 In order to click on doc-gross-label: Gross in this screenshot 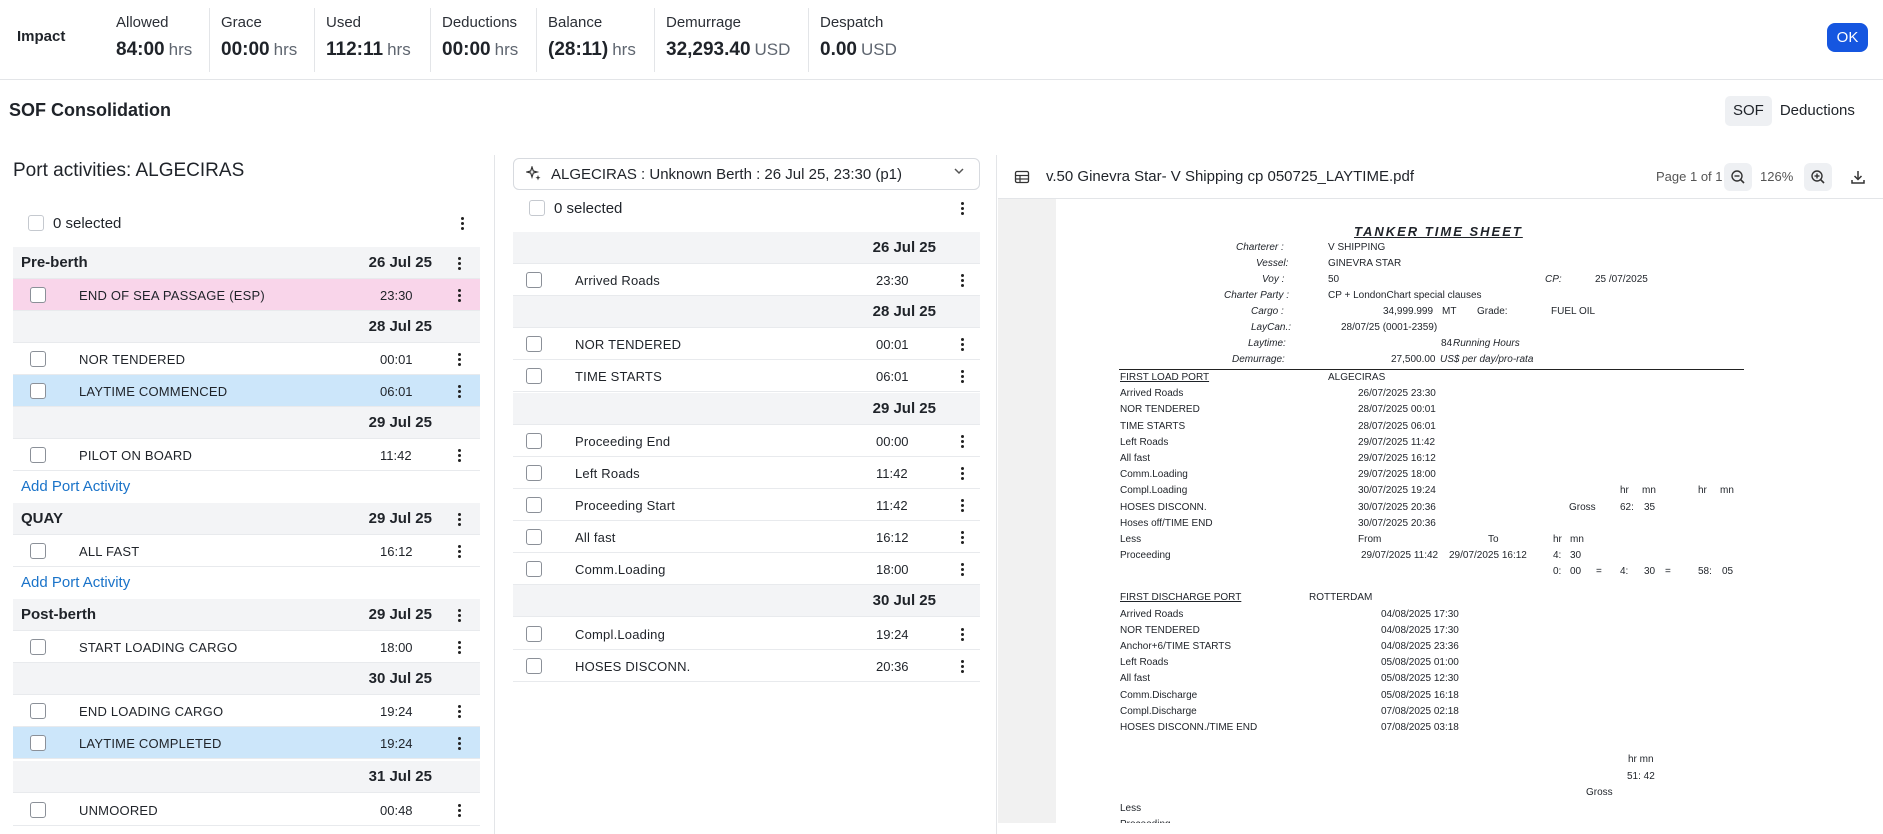, I will do `click(1582, 507)`.